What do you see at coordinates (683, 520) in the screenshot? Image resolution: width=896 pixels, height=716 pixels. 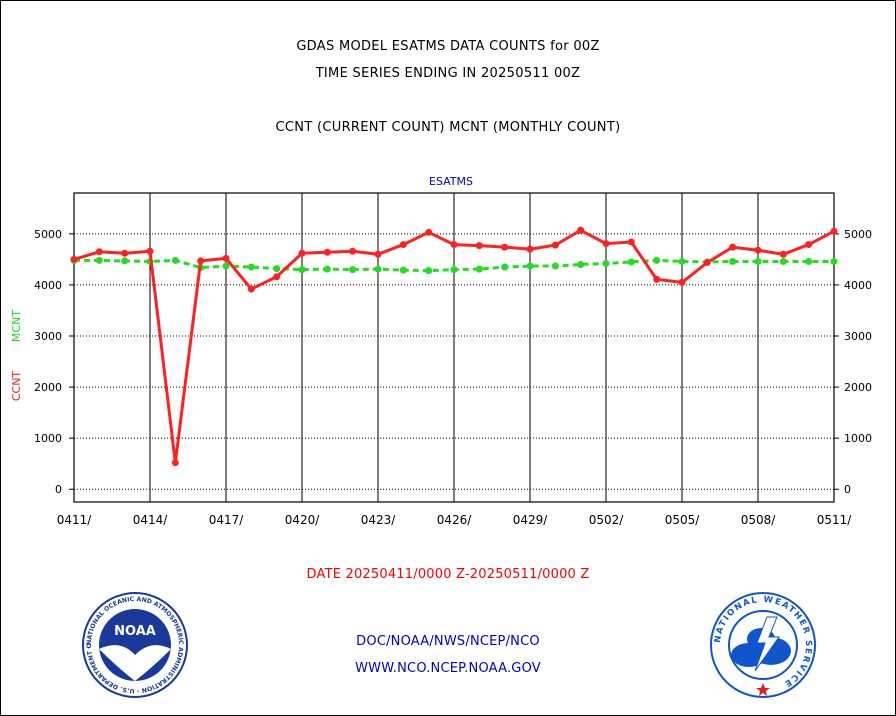 I see `x-tick-label: 0505/` at bounding box center [683, 520].